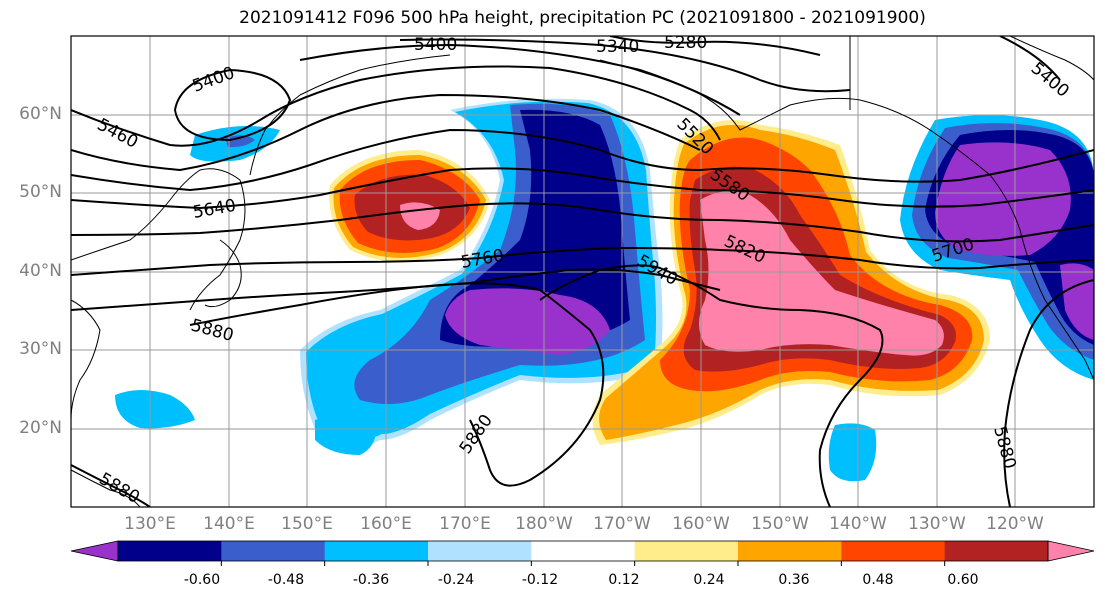 This screenshot has height=601, width=1105. I want to click on colorbar-label: 0.12, so click(624, 580).